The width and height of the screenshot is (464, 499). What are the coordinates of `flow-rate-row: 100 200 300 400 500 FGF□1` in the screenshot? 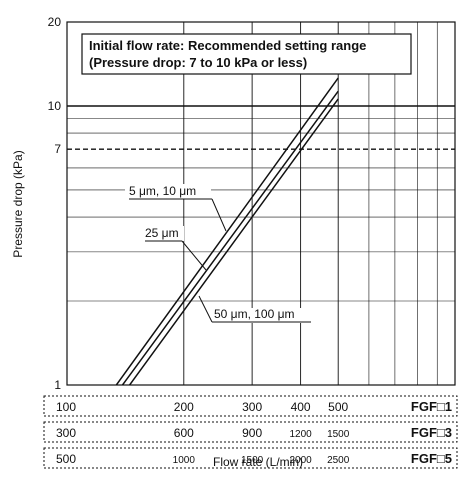 It's located at (250, 406).